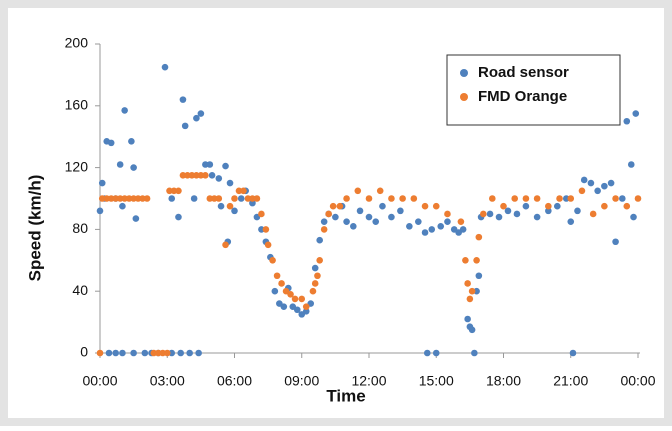 The width and height of the screenshot is (672, 431). What do you see at coordinates (522, 96) in the screenshot?
I see `legend-label: FMD Orange` at bounding box center [522, 96].